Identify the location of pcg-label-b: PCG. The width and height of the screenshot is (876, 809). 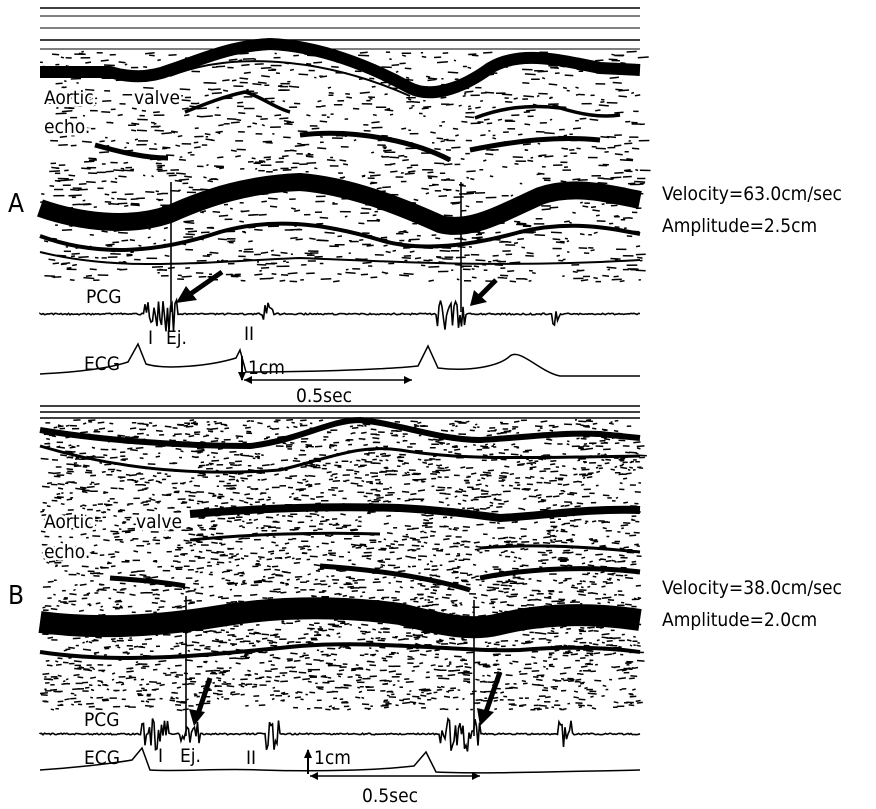
(102, 720).